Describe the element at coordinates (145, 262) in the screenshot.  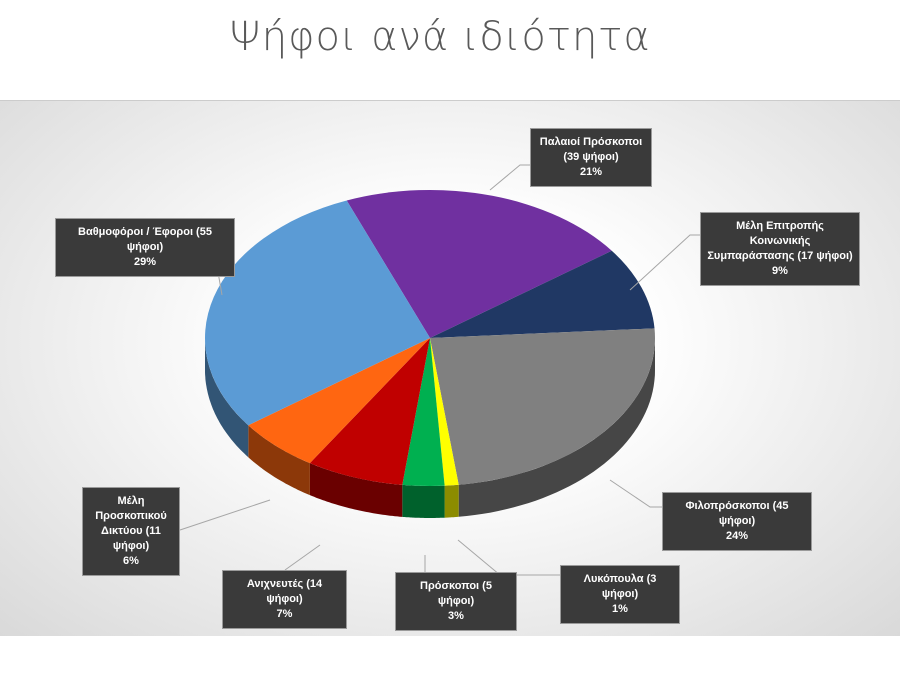
I see `data-label-value: 29%` at that location.